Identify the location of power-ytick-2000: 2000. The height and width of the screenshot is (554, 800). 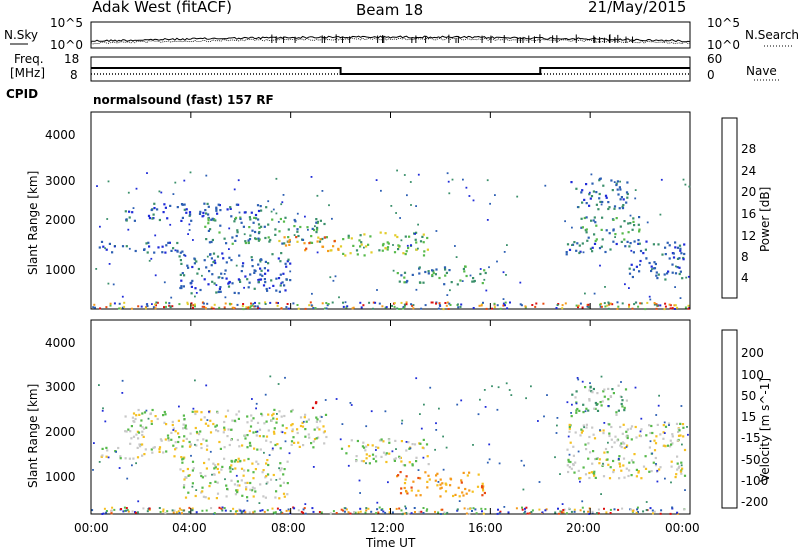
(60, 220).